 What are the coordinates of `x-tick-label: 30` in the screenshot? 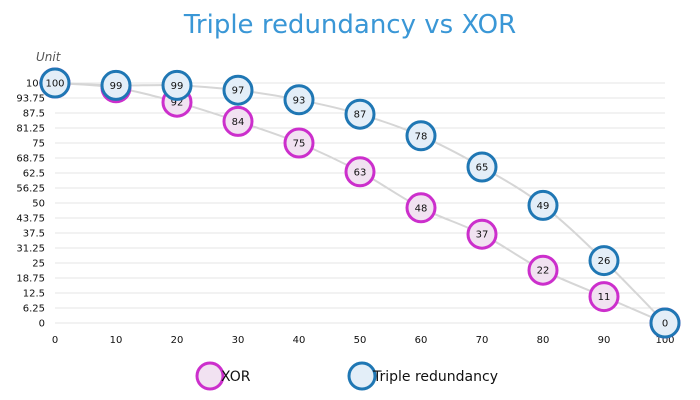 It's located at (238, 340).